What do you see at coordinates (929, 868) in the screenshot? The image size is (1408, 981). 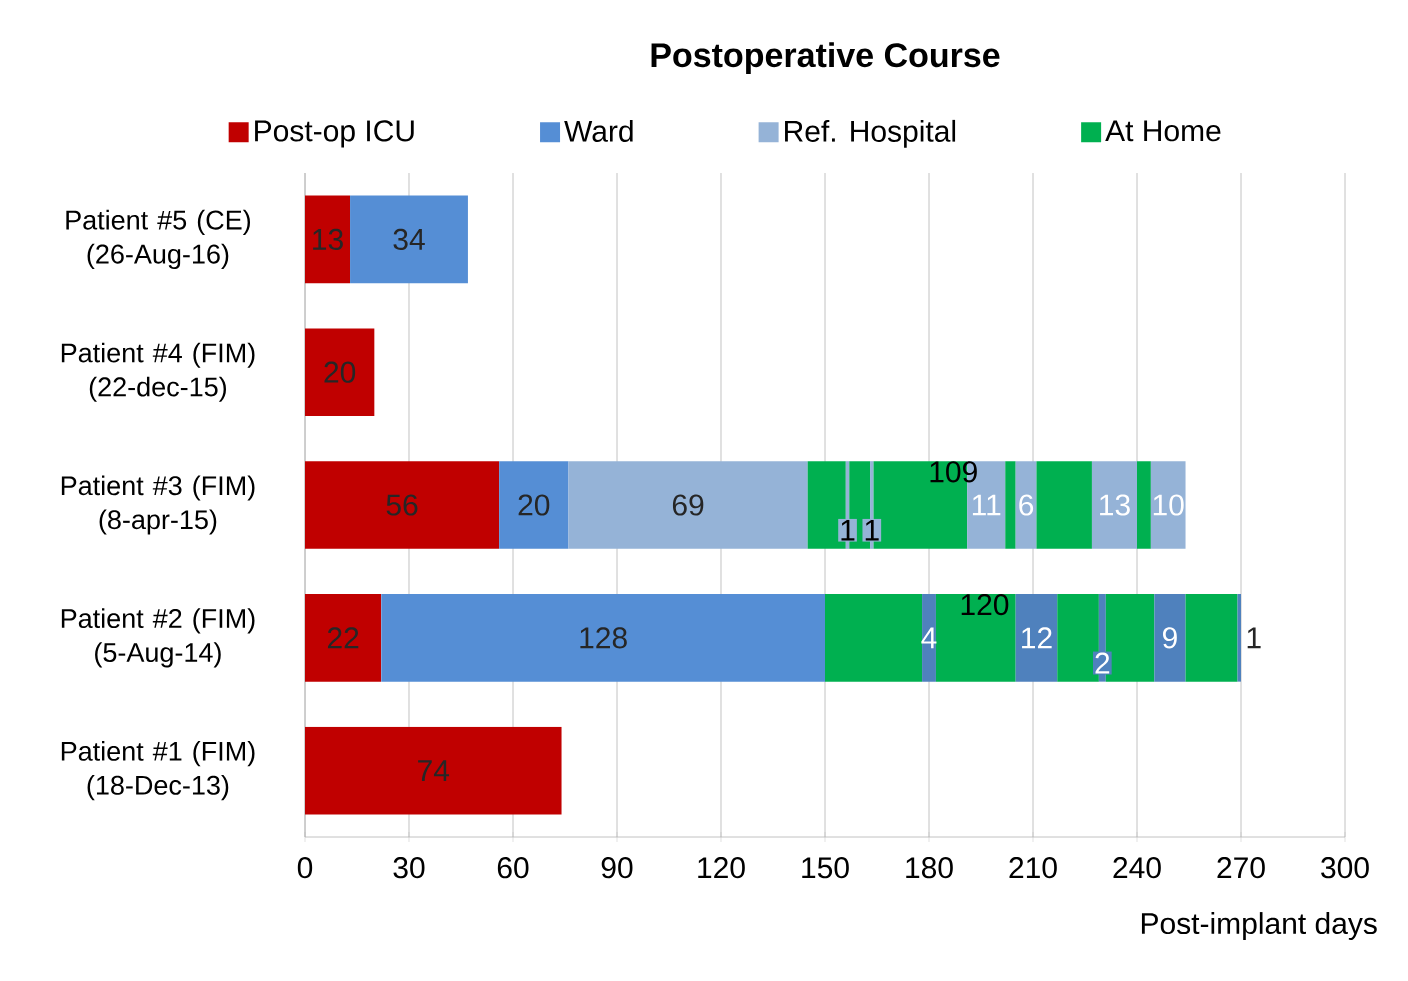 I see `x-tick-label: 180` at bounding box center [929, 868].